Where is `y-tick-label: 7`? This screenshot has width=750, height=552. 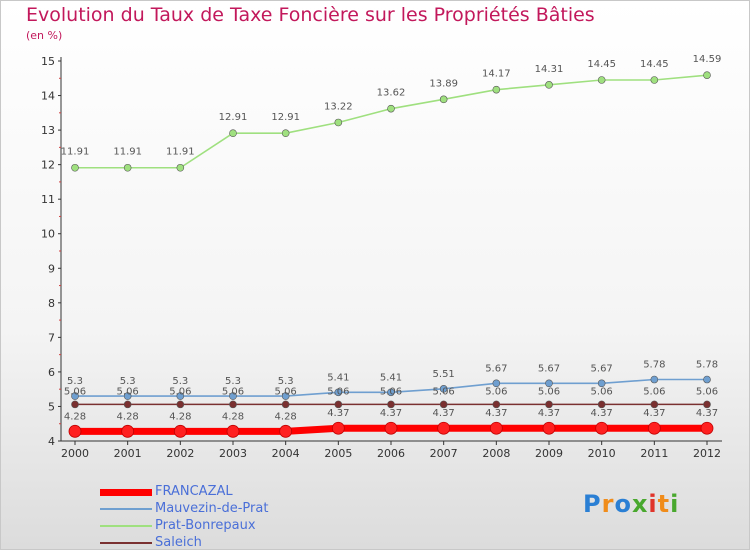
y-tick-label: 7 is located at coordinates (51, 337).